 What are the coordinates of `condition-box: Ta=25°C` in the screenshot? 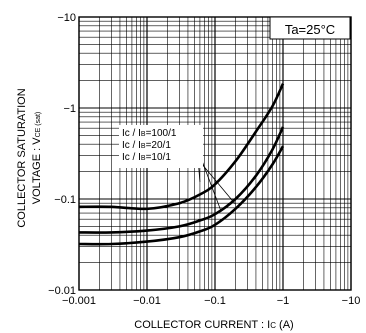 It's located at (310, 28).